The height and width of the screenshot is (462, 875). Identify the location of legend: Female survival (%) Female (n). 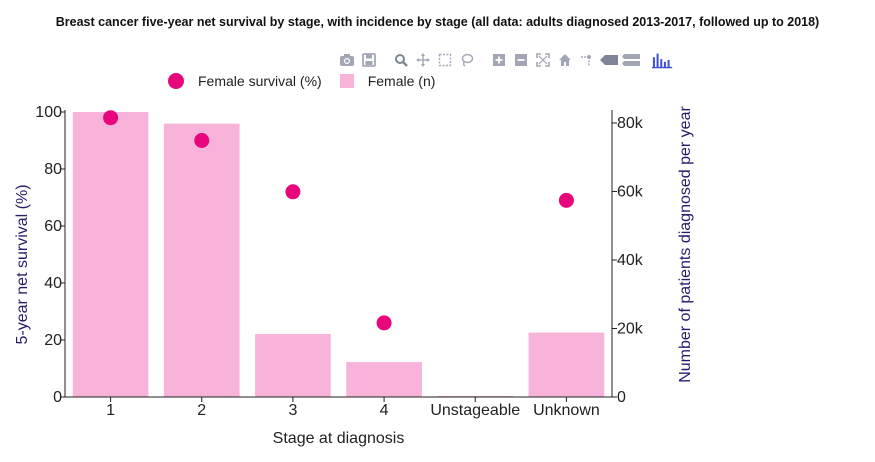
(310, 81).